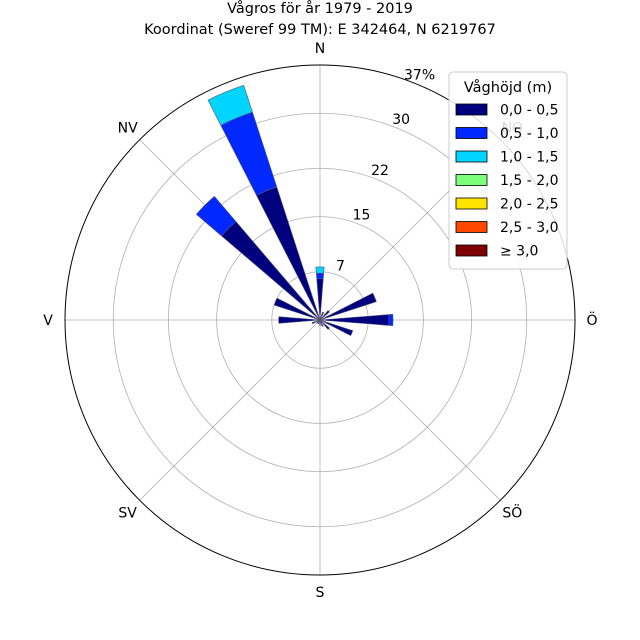 The width and height of the screenshot is (640, 640). Describe the element at coordinates (529, 158) in the screenshot. I see `legend-label: 1,0 - 1,5` at that location.